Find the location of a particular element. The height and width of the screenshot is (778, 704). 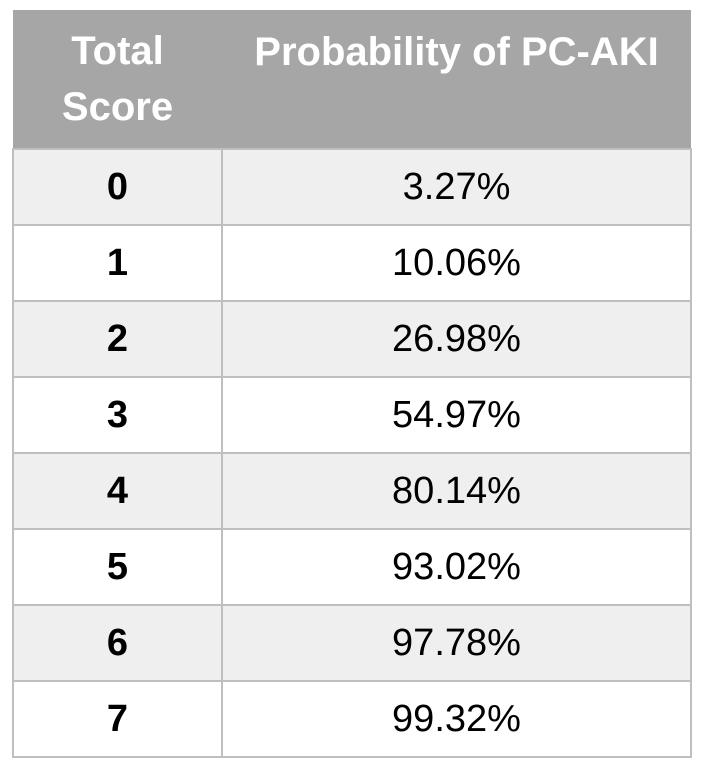

probability-cell: 80.14% is located at coordinates (456, 490).